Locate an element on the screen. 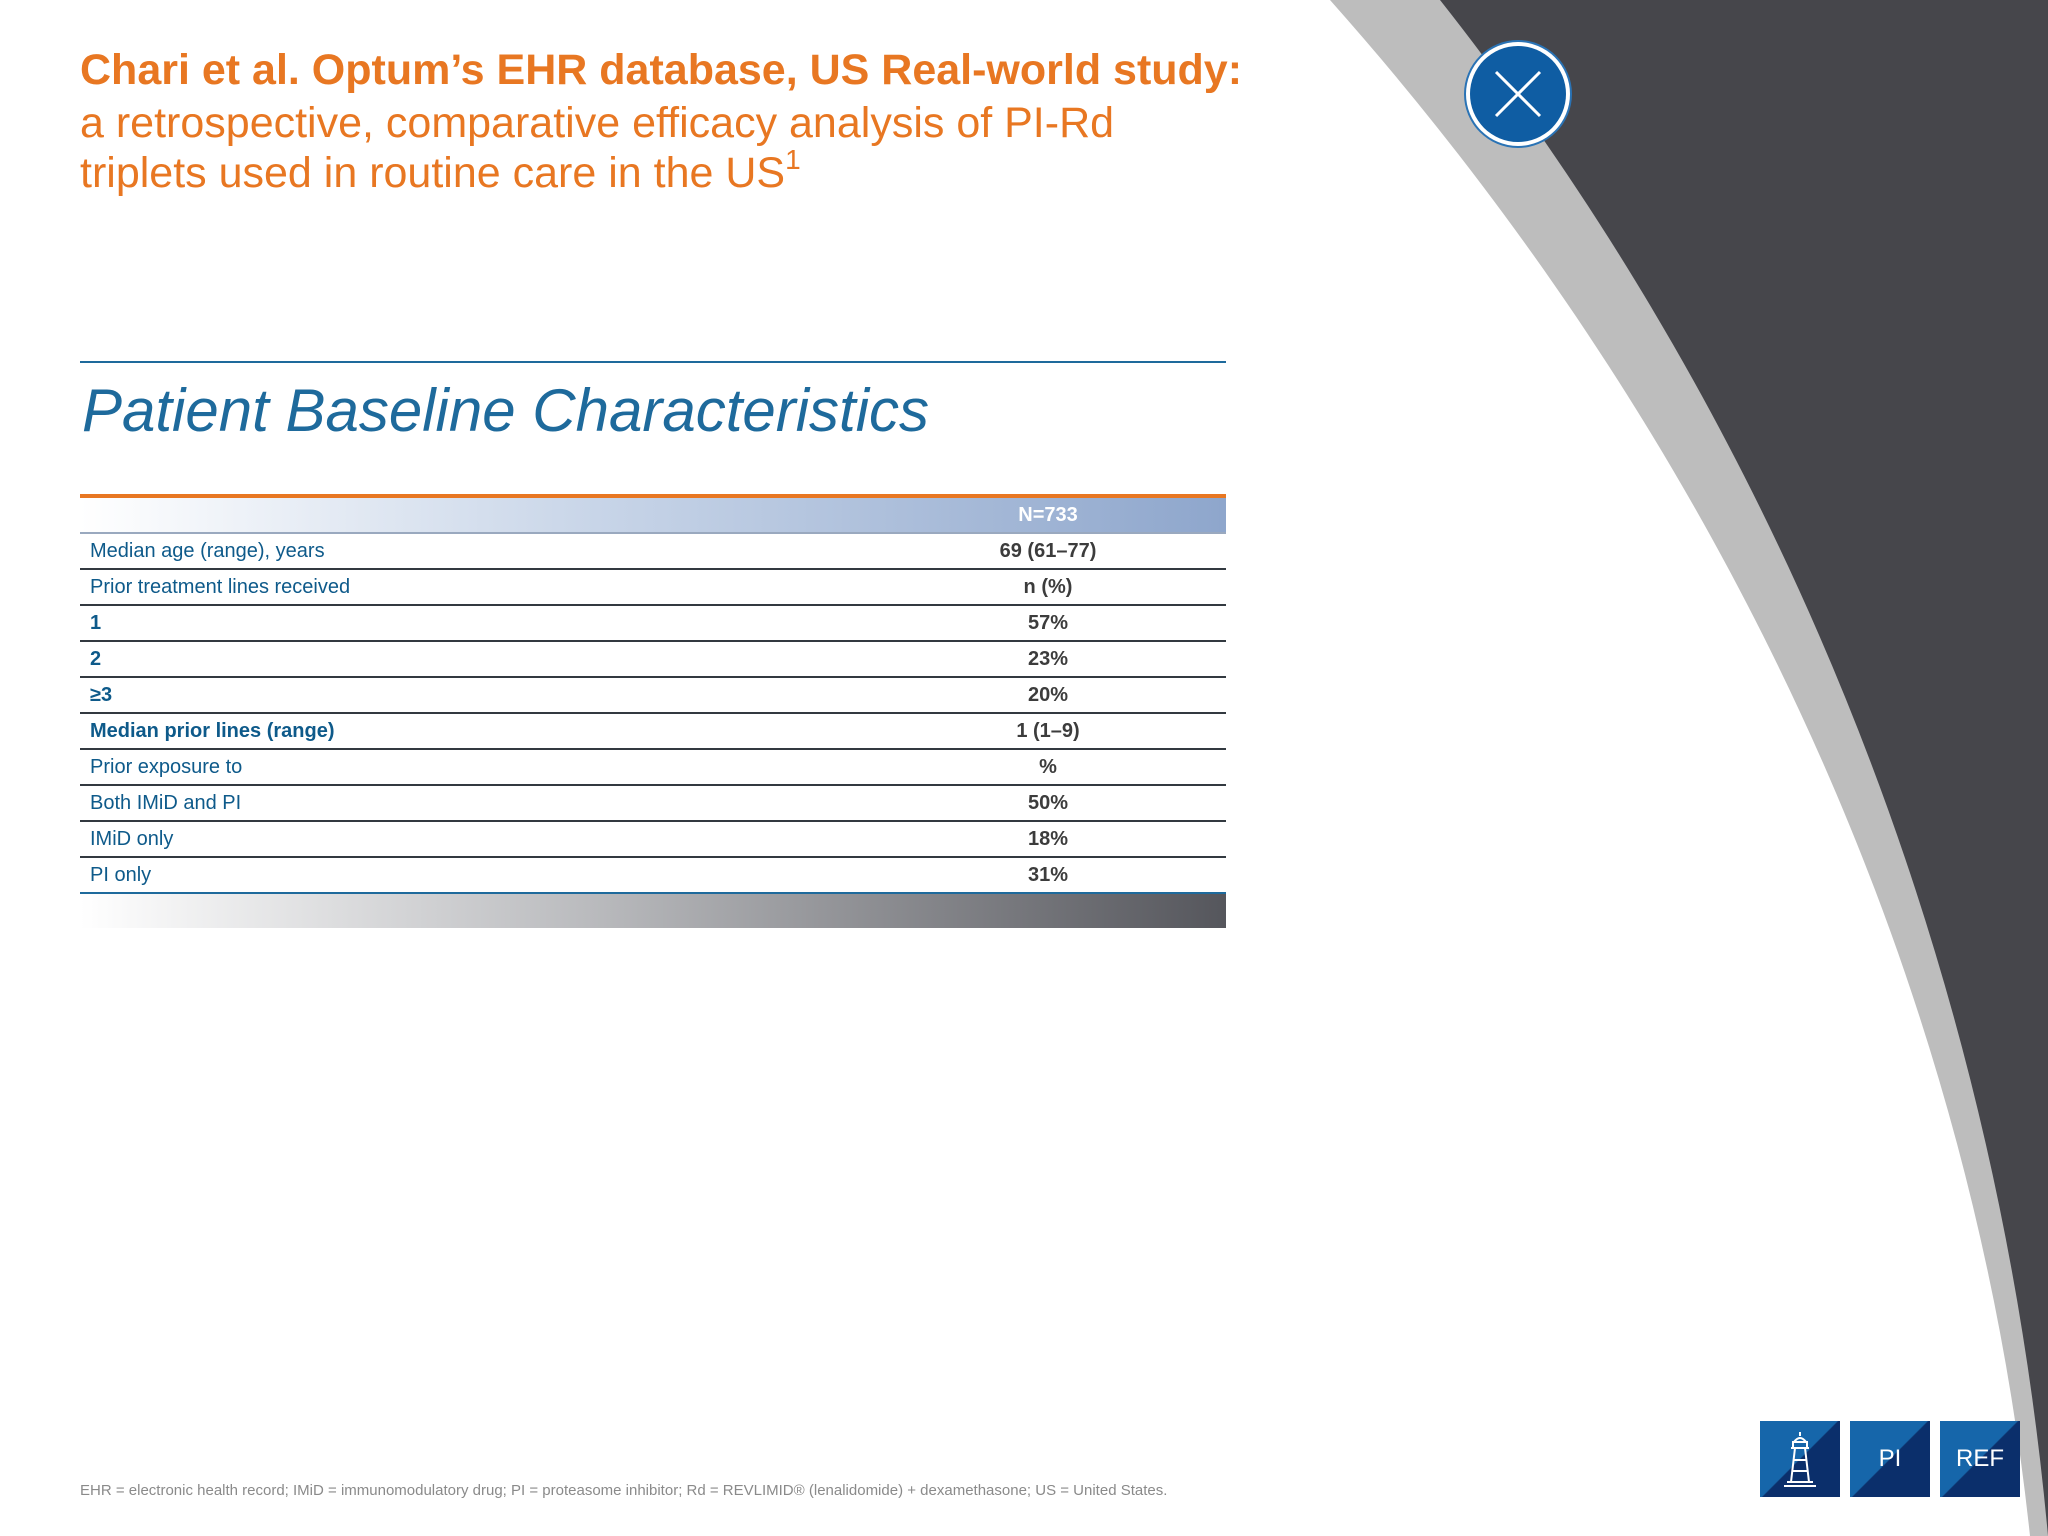 The height and width of the screenshot is (1536, 2048). row-label: PI only is located at coordinates (121, 875).